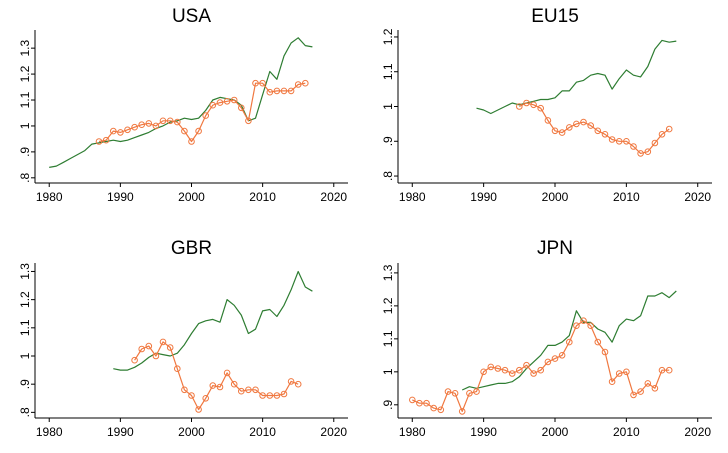 The width and height of the screenshot is (728, 453). Describe the element at coordinates (191, 16) in the screenshot. I see `panel-title: USA` at that location.